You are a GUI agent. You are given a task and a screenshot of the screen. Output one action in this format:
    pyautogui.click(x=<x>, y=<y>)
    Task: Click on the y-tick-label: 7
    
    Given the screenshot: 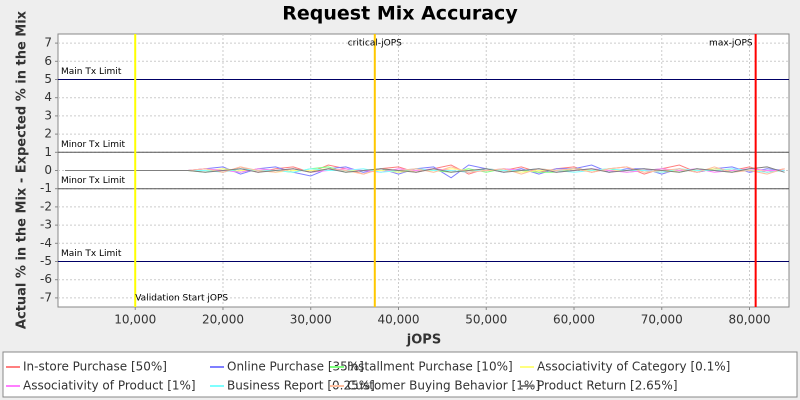 What is the action you would take?
    pyautogui.click(x=48, y=43)
    